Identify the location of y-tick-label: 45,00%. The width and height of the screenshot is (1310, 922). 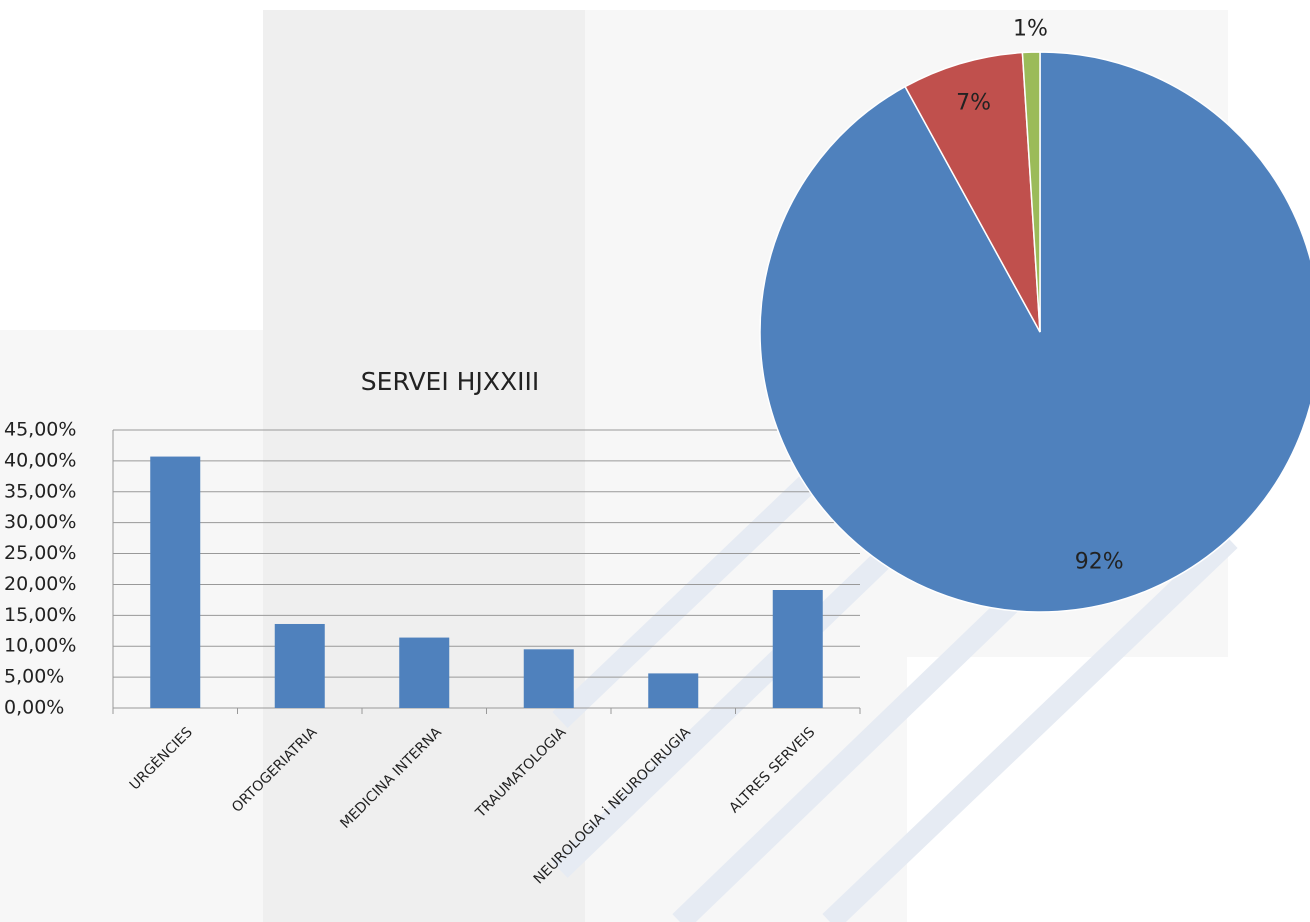
(40, 430).